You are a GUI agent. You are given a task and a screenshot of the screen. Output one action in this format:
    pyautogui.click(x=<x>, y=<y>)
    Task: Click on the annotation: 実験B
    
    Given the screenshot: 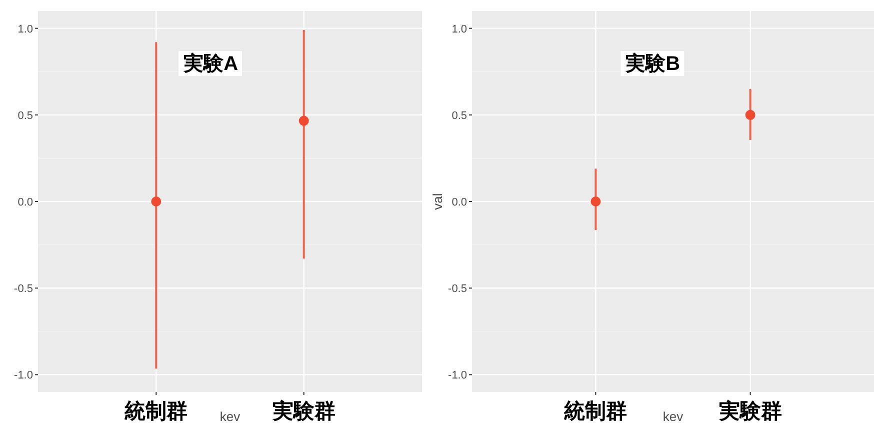 What is the action you would take?
    pyautogui.click(x=652, y=63)
    